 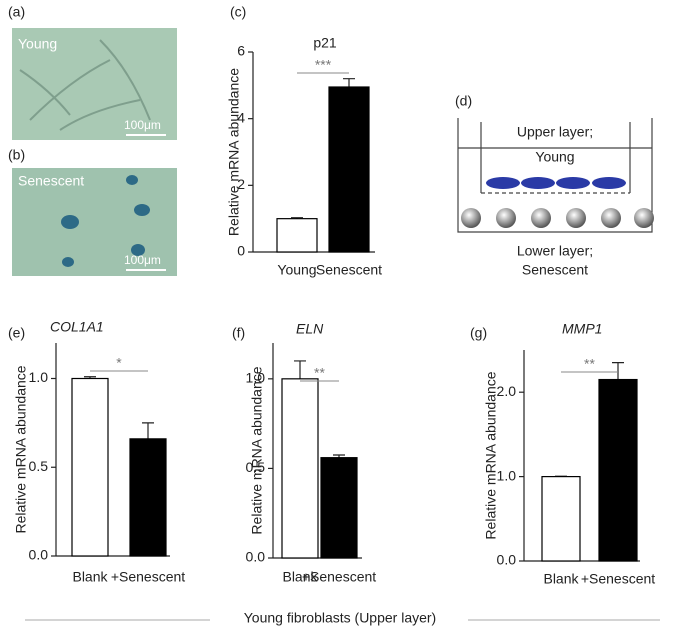 I want to click on footer-text: Young fibroblasts (Upper layer), so click(x=340, y=618).